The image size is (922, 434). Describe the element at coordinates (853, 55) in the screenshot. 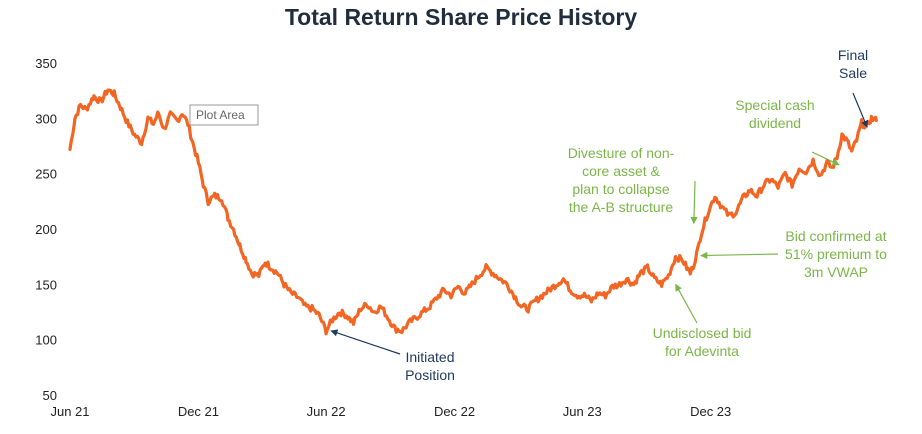

I see `annotation-line: Final` at that location.